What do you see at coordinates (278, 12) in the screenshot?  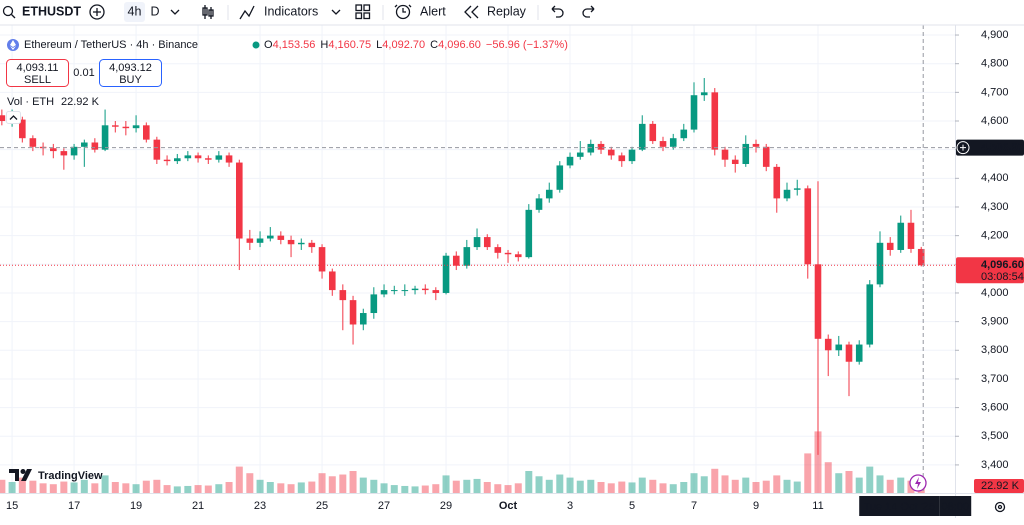 I see `indicators-button: Indicators` at bounding box center [278, 12].